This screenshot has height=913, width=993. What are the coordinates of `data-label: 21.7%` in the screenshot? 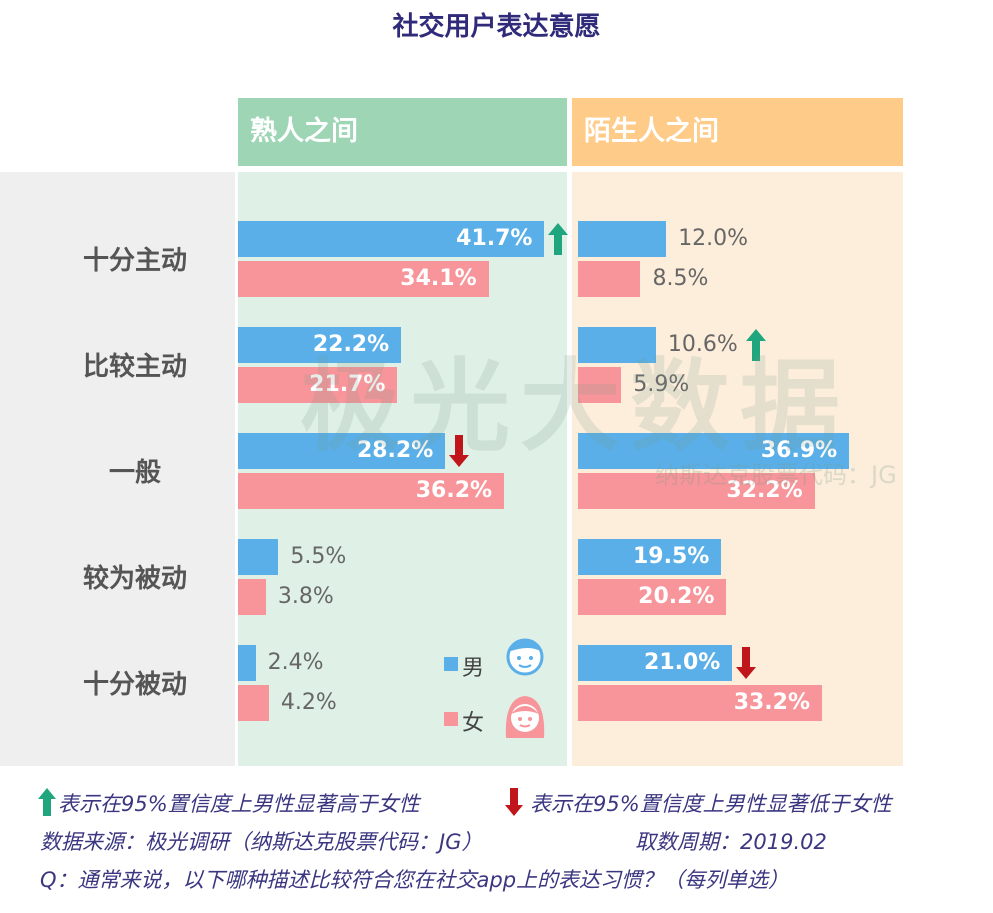 It's located at (347, 384).